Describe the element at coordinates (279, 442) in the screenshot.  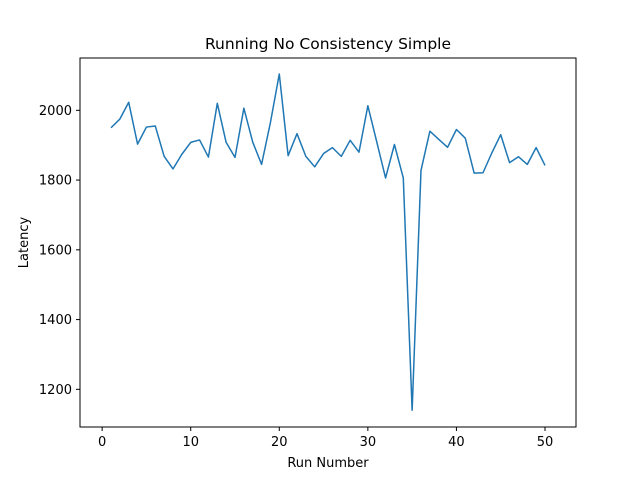
I see `x-tick-label: 20` at that location.